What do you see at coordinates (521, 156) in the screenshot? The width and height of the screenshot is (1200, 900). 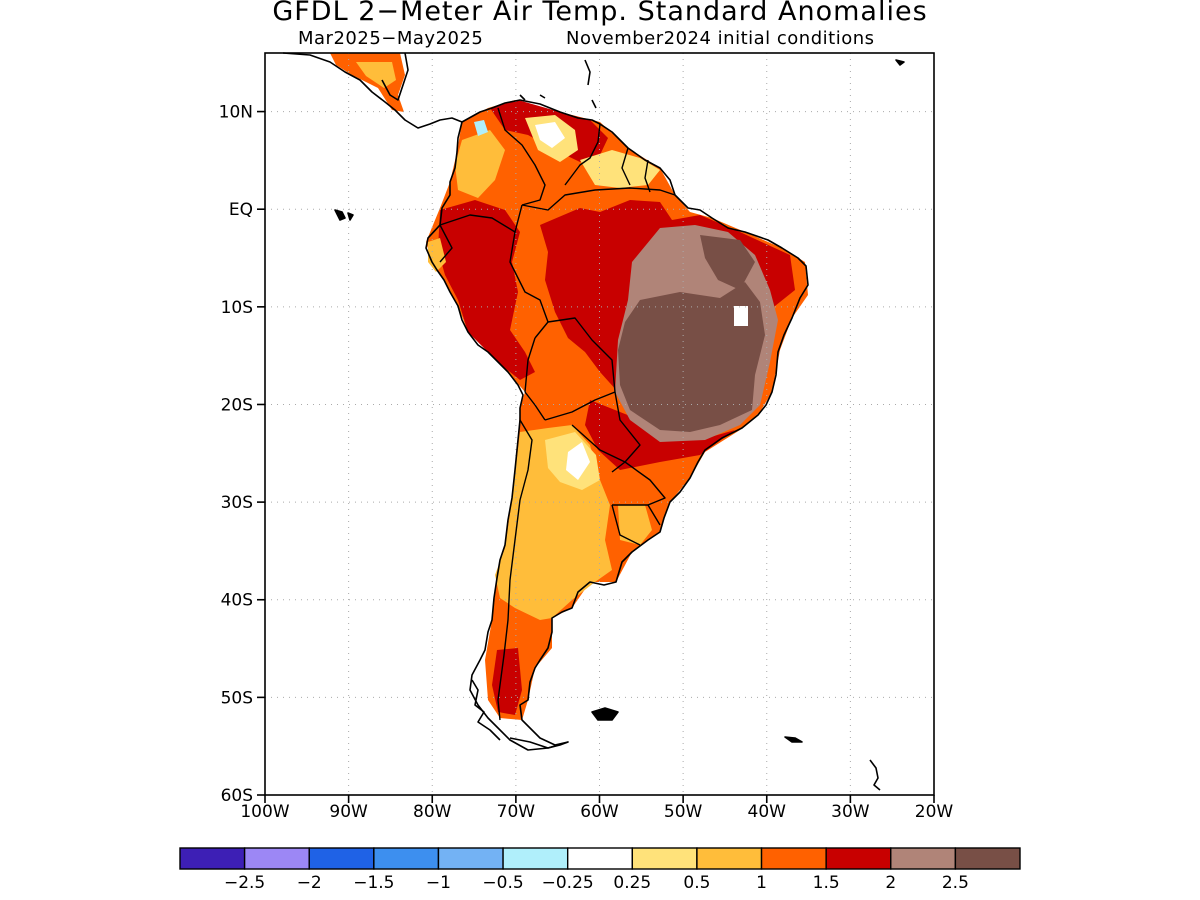 I see `border-colombia-venezuela` at bounding box center [521, 156].